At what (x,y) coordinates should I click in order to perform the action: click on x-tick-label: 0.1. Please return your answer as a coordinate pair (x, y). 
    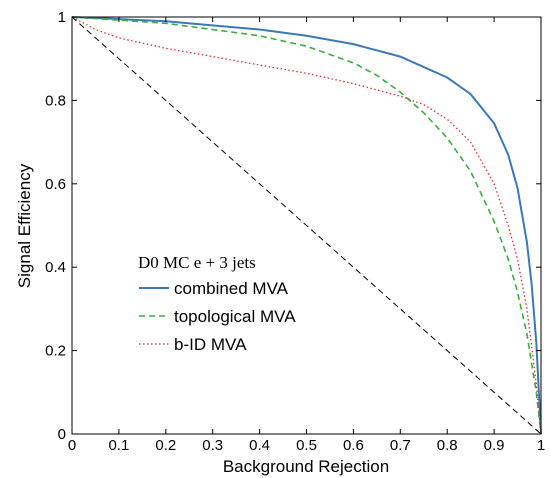
    Looking at the image, I should click on (118, 445).